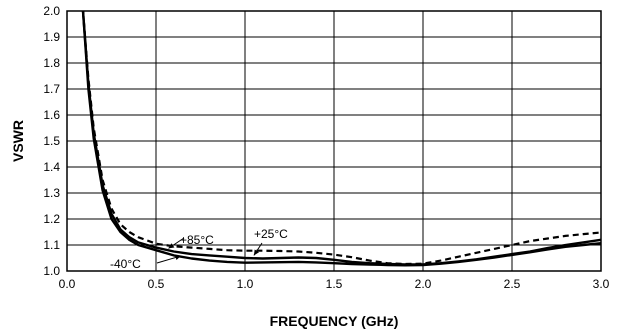  I want to click on y-tick-labels: 1.0 1.1 1.2 1.3 1.4 1.5 1.6 1.7 1.8 1.9 2.0, so click(51, 141).